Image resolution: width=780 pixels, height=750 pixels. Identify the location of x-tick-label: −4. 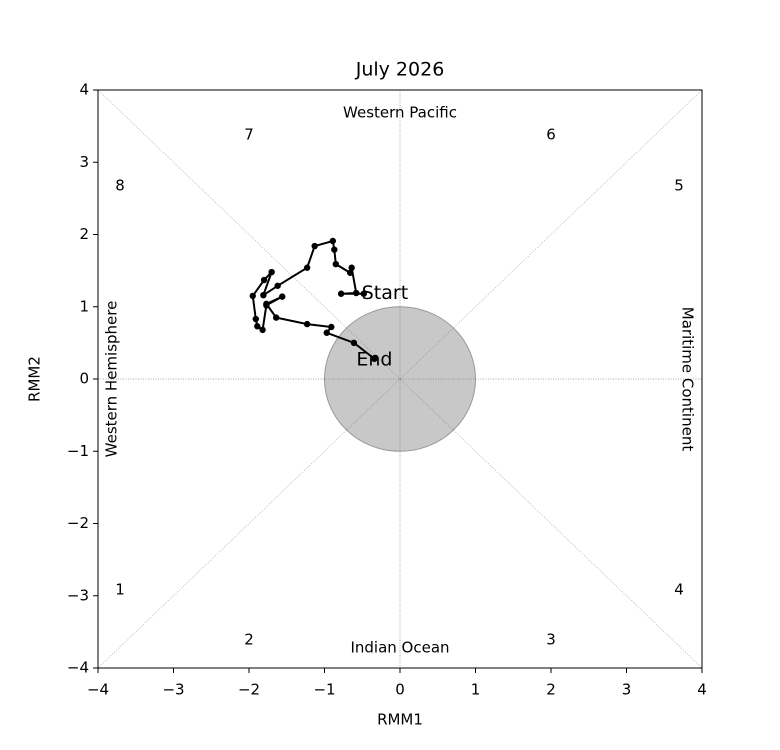
(98, 690).